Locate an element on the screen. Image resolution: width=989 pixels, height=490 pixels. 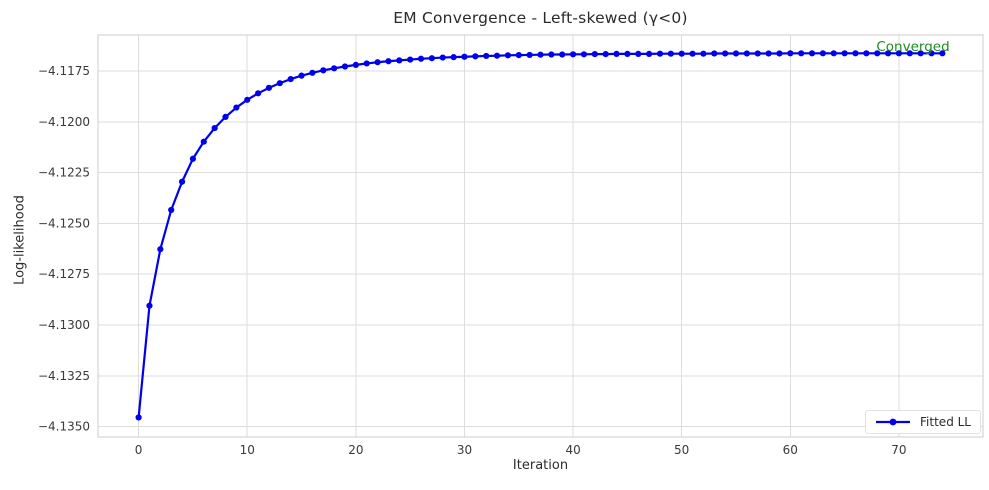
y-tick-label: −4.1225 is located at coordinates (64, 173).